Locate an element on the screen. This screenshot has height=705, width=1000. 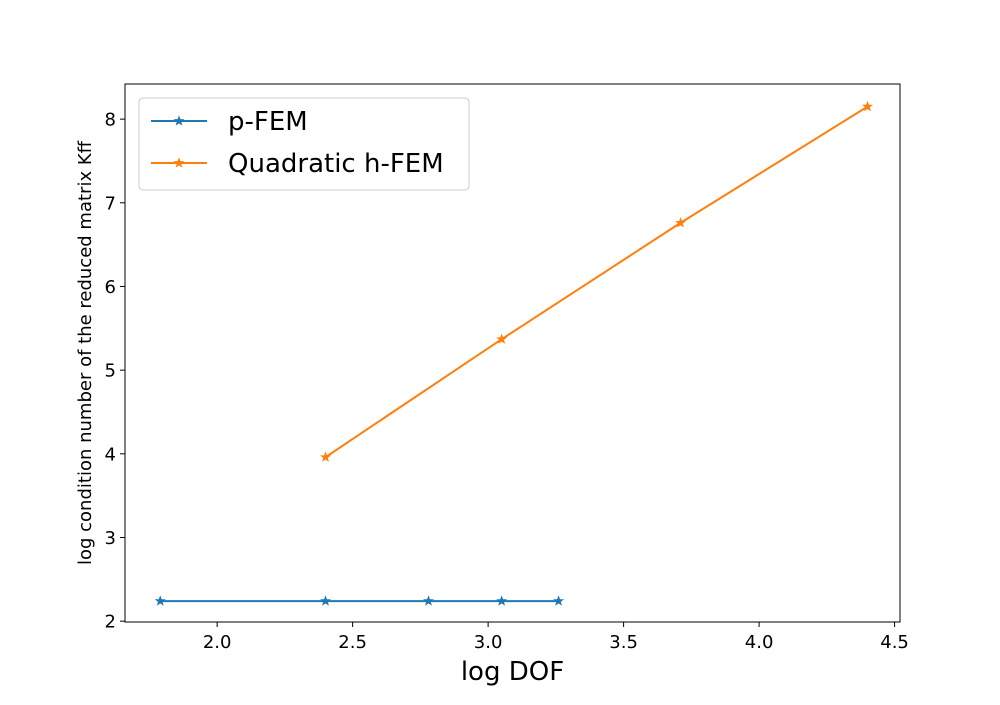
x-tick-label: 4.5 is located at coordinates (894, 642).